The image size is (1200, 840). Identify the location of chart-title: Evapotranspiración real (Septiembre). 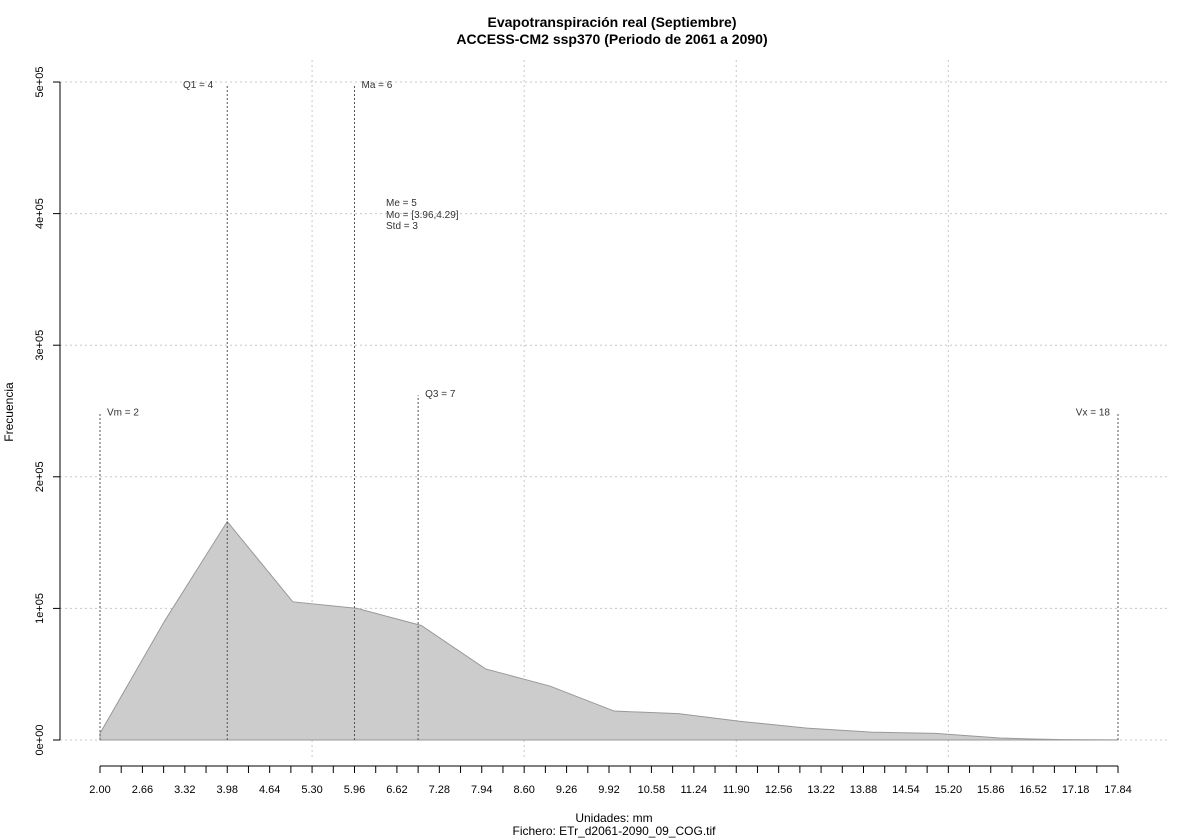
(612, 22).